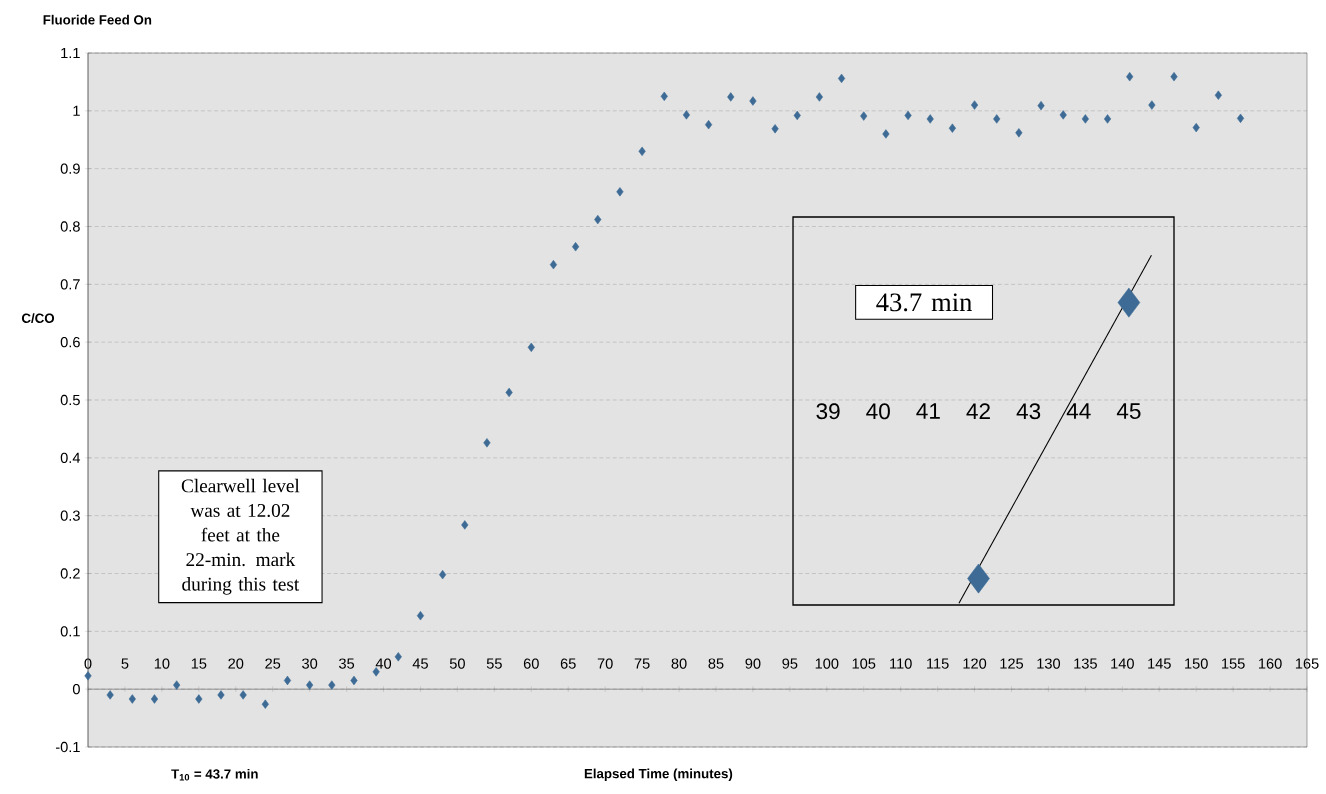 This screenshot has height=794, width=1326. Describe the element at coordinates (76, 110) in the screenshot. I see `y-tick-label: 1` at that location.